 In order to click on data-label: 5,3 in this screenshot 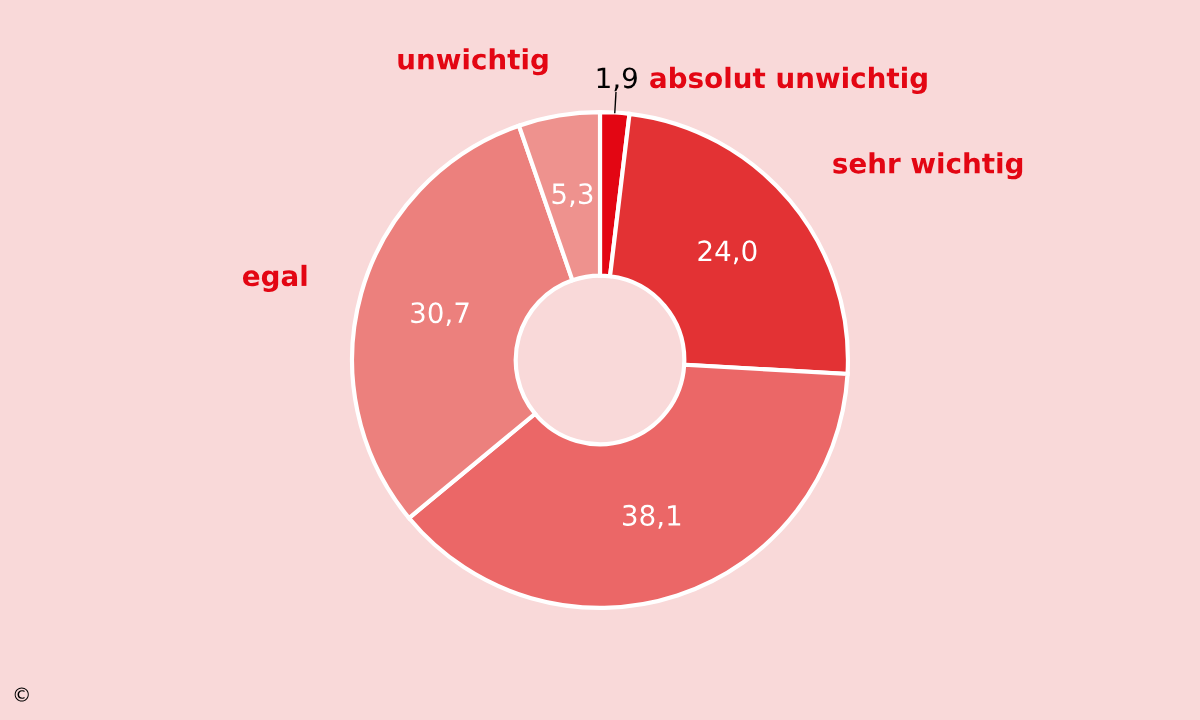, I will do `click(572, 195)`.